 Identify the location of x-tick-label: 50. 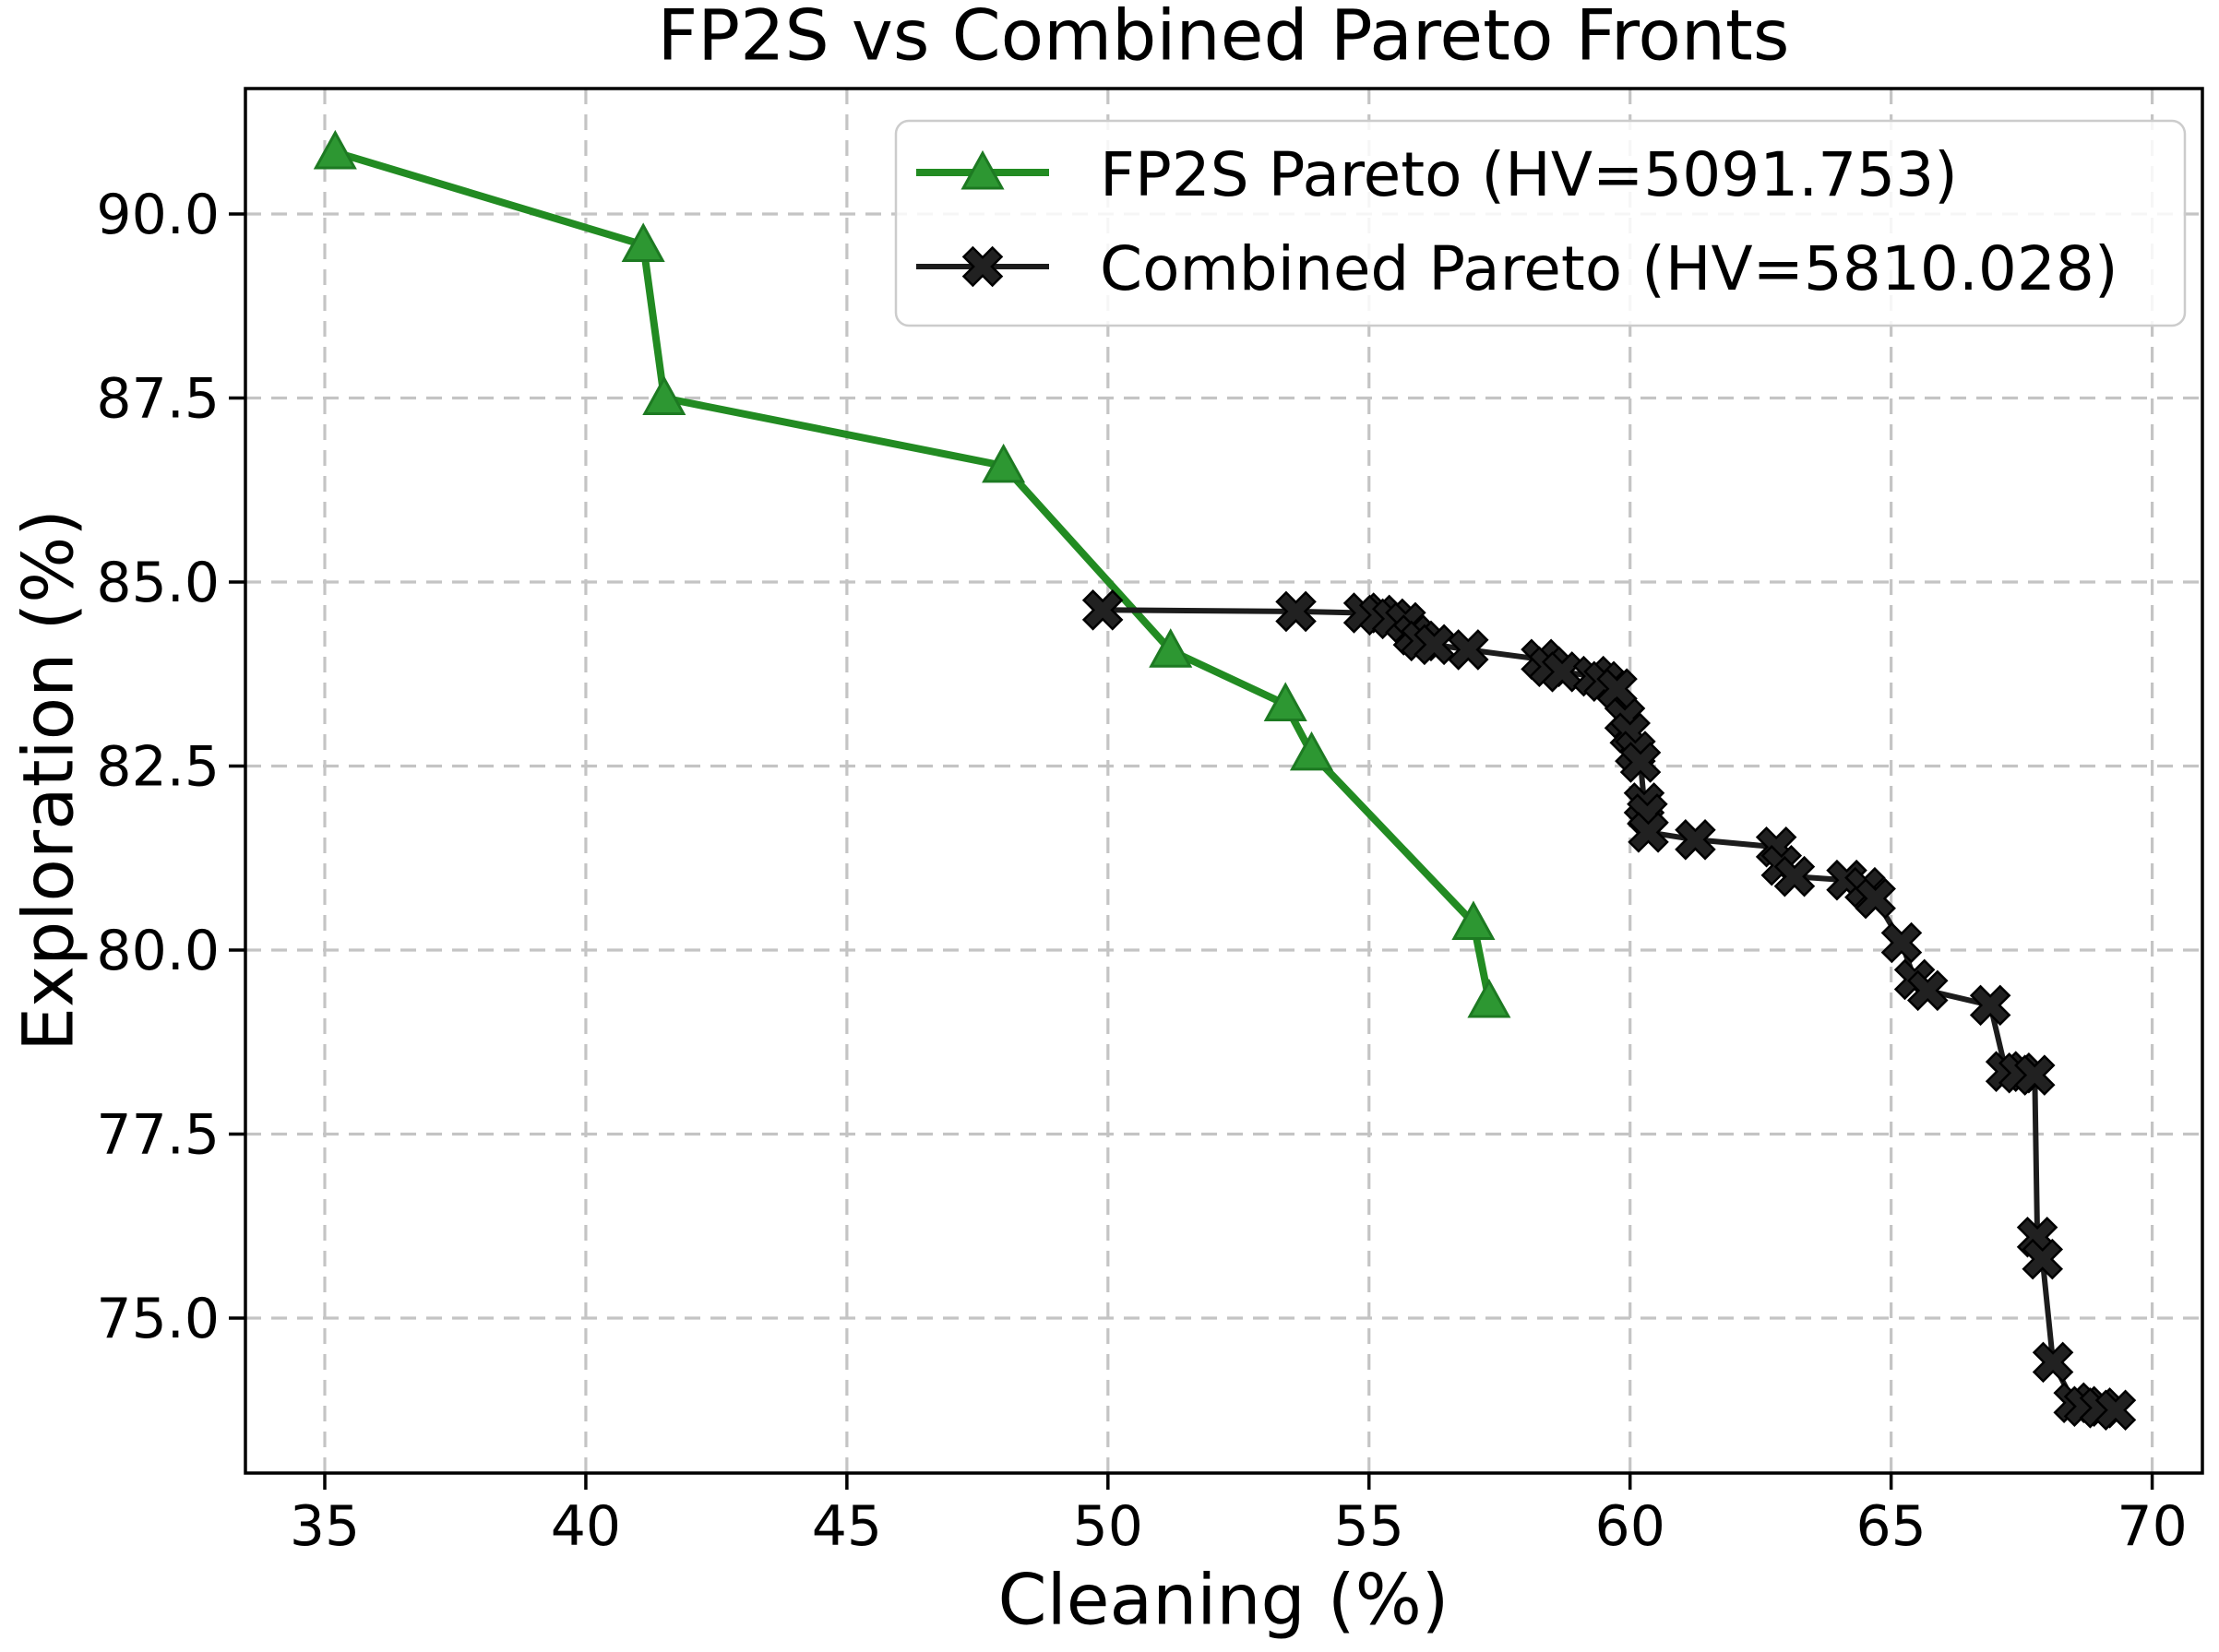
(1108, 1526).